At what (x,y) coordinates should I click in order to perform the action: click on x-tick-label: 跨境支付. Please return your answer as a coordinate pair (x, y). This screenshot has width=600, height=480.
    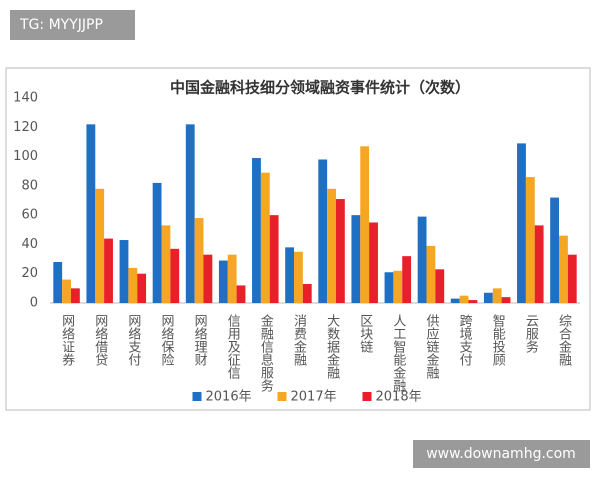
    Looking at the image, I should click on (465, 340).